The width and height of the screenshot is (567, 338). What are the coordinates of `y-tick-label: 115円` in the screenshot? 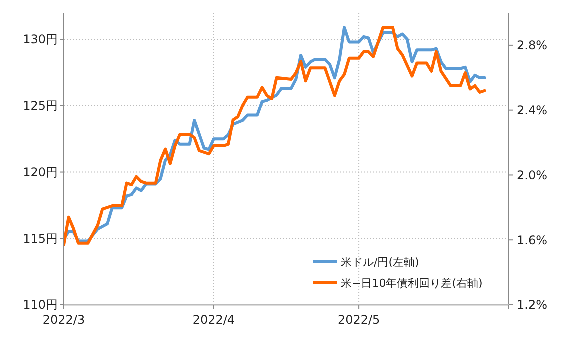 It's located at (40, 239).